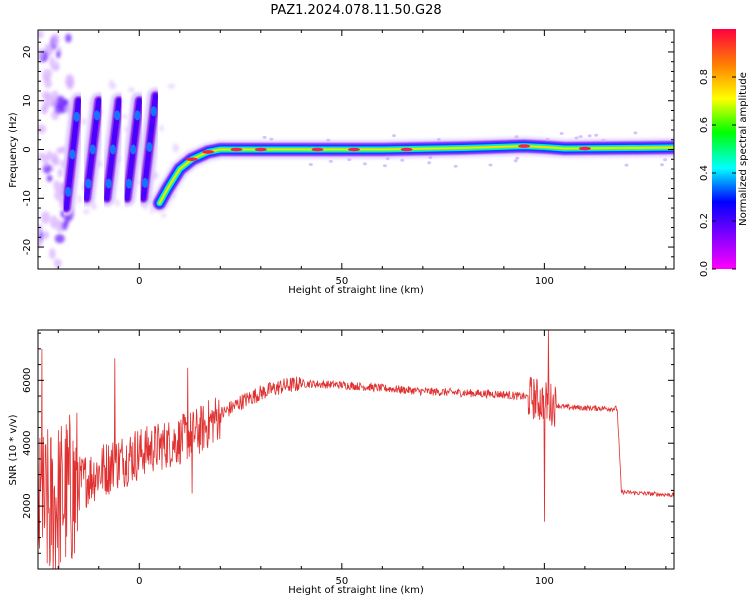 This screenshot has height=600, width=750. I want to click on snr-xlabel: Height of straight line (km), so click(356, 590).